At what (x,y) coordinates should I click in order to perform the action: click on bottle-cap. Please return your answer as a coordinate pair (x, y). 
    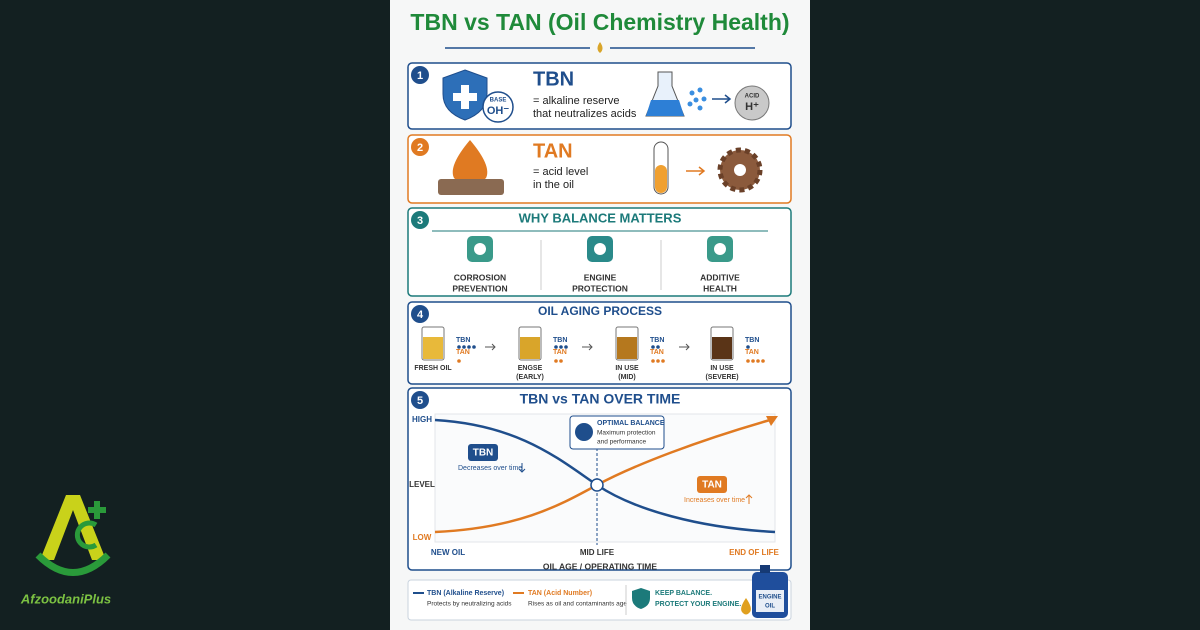
    Looking at the image, I should click on (765, 569).